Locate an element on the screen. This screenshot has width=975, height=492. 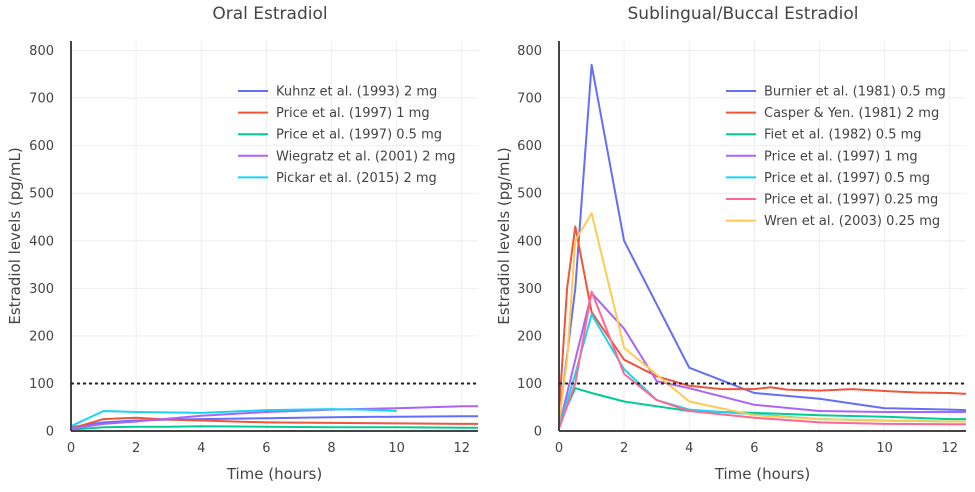
legend-label: Wiegratz et al. (2001) 2 mg is located at coordinates (366, 156).